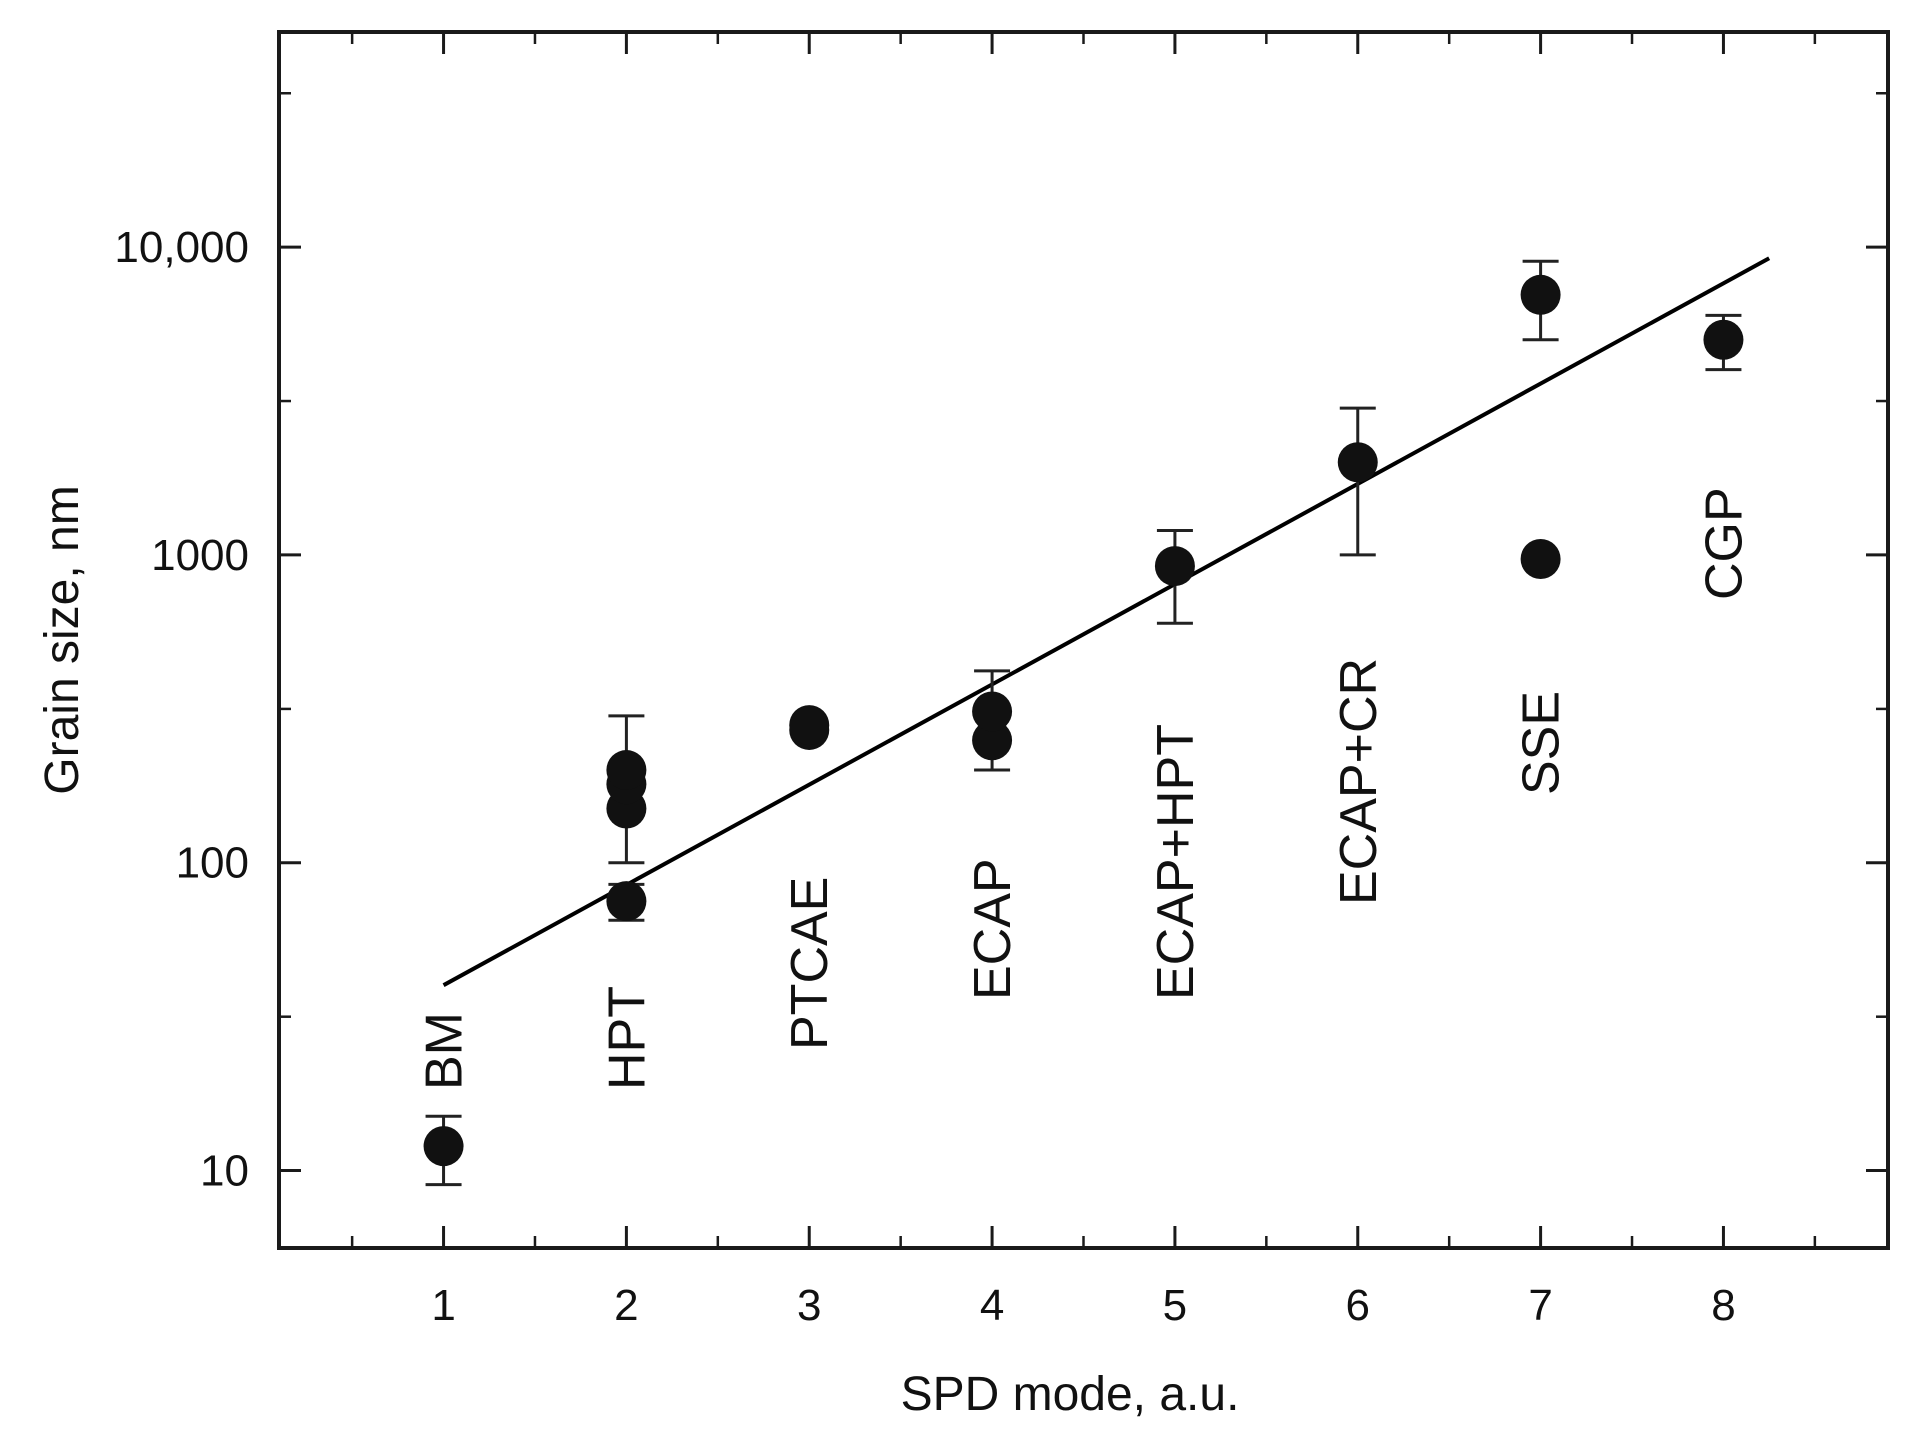 The height and width of the screenshot is (1442, 1906). I want to click on mode-label: ECAP+CR, so click(1359, 781).